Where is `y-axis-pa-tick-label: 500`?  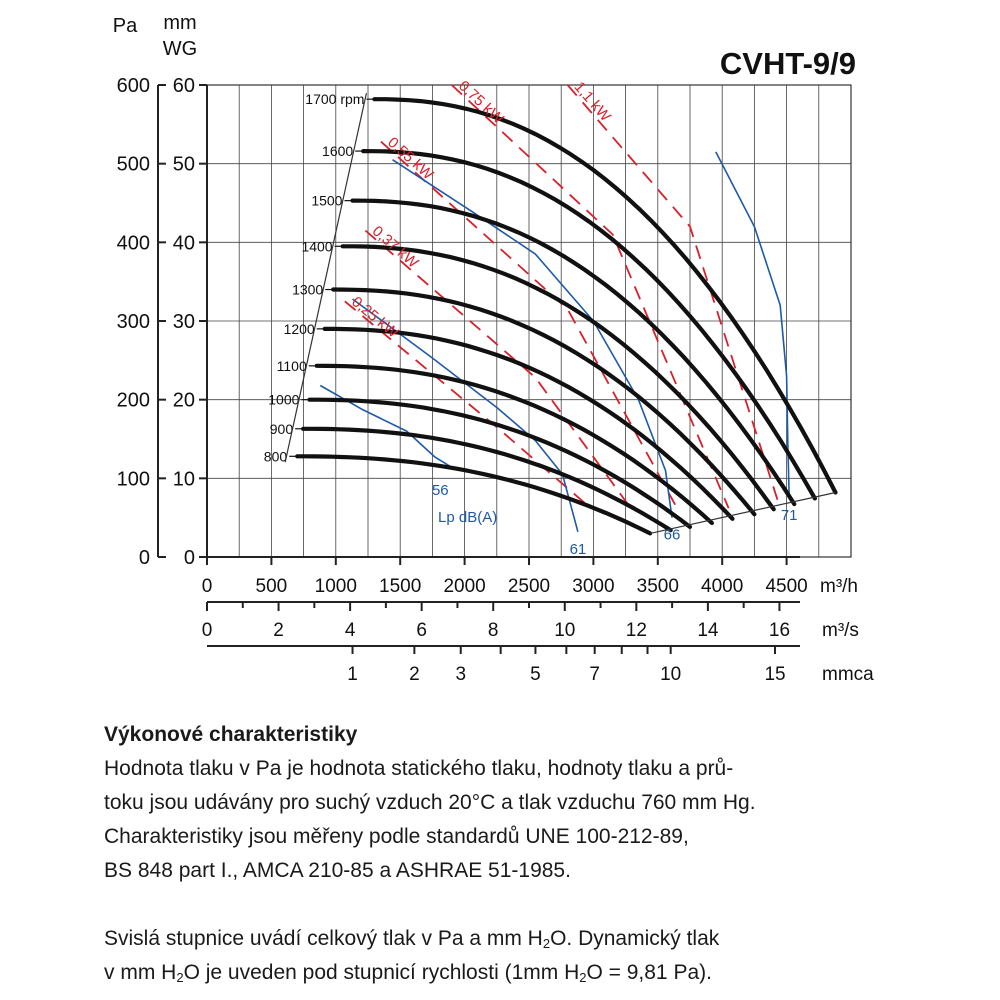
y-axis-pa-tick-label: 500 is located at coordinates (133, 165).